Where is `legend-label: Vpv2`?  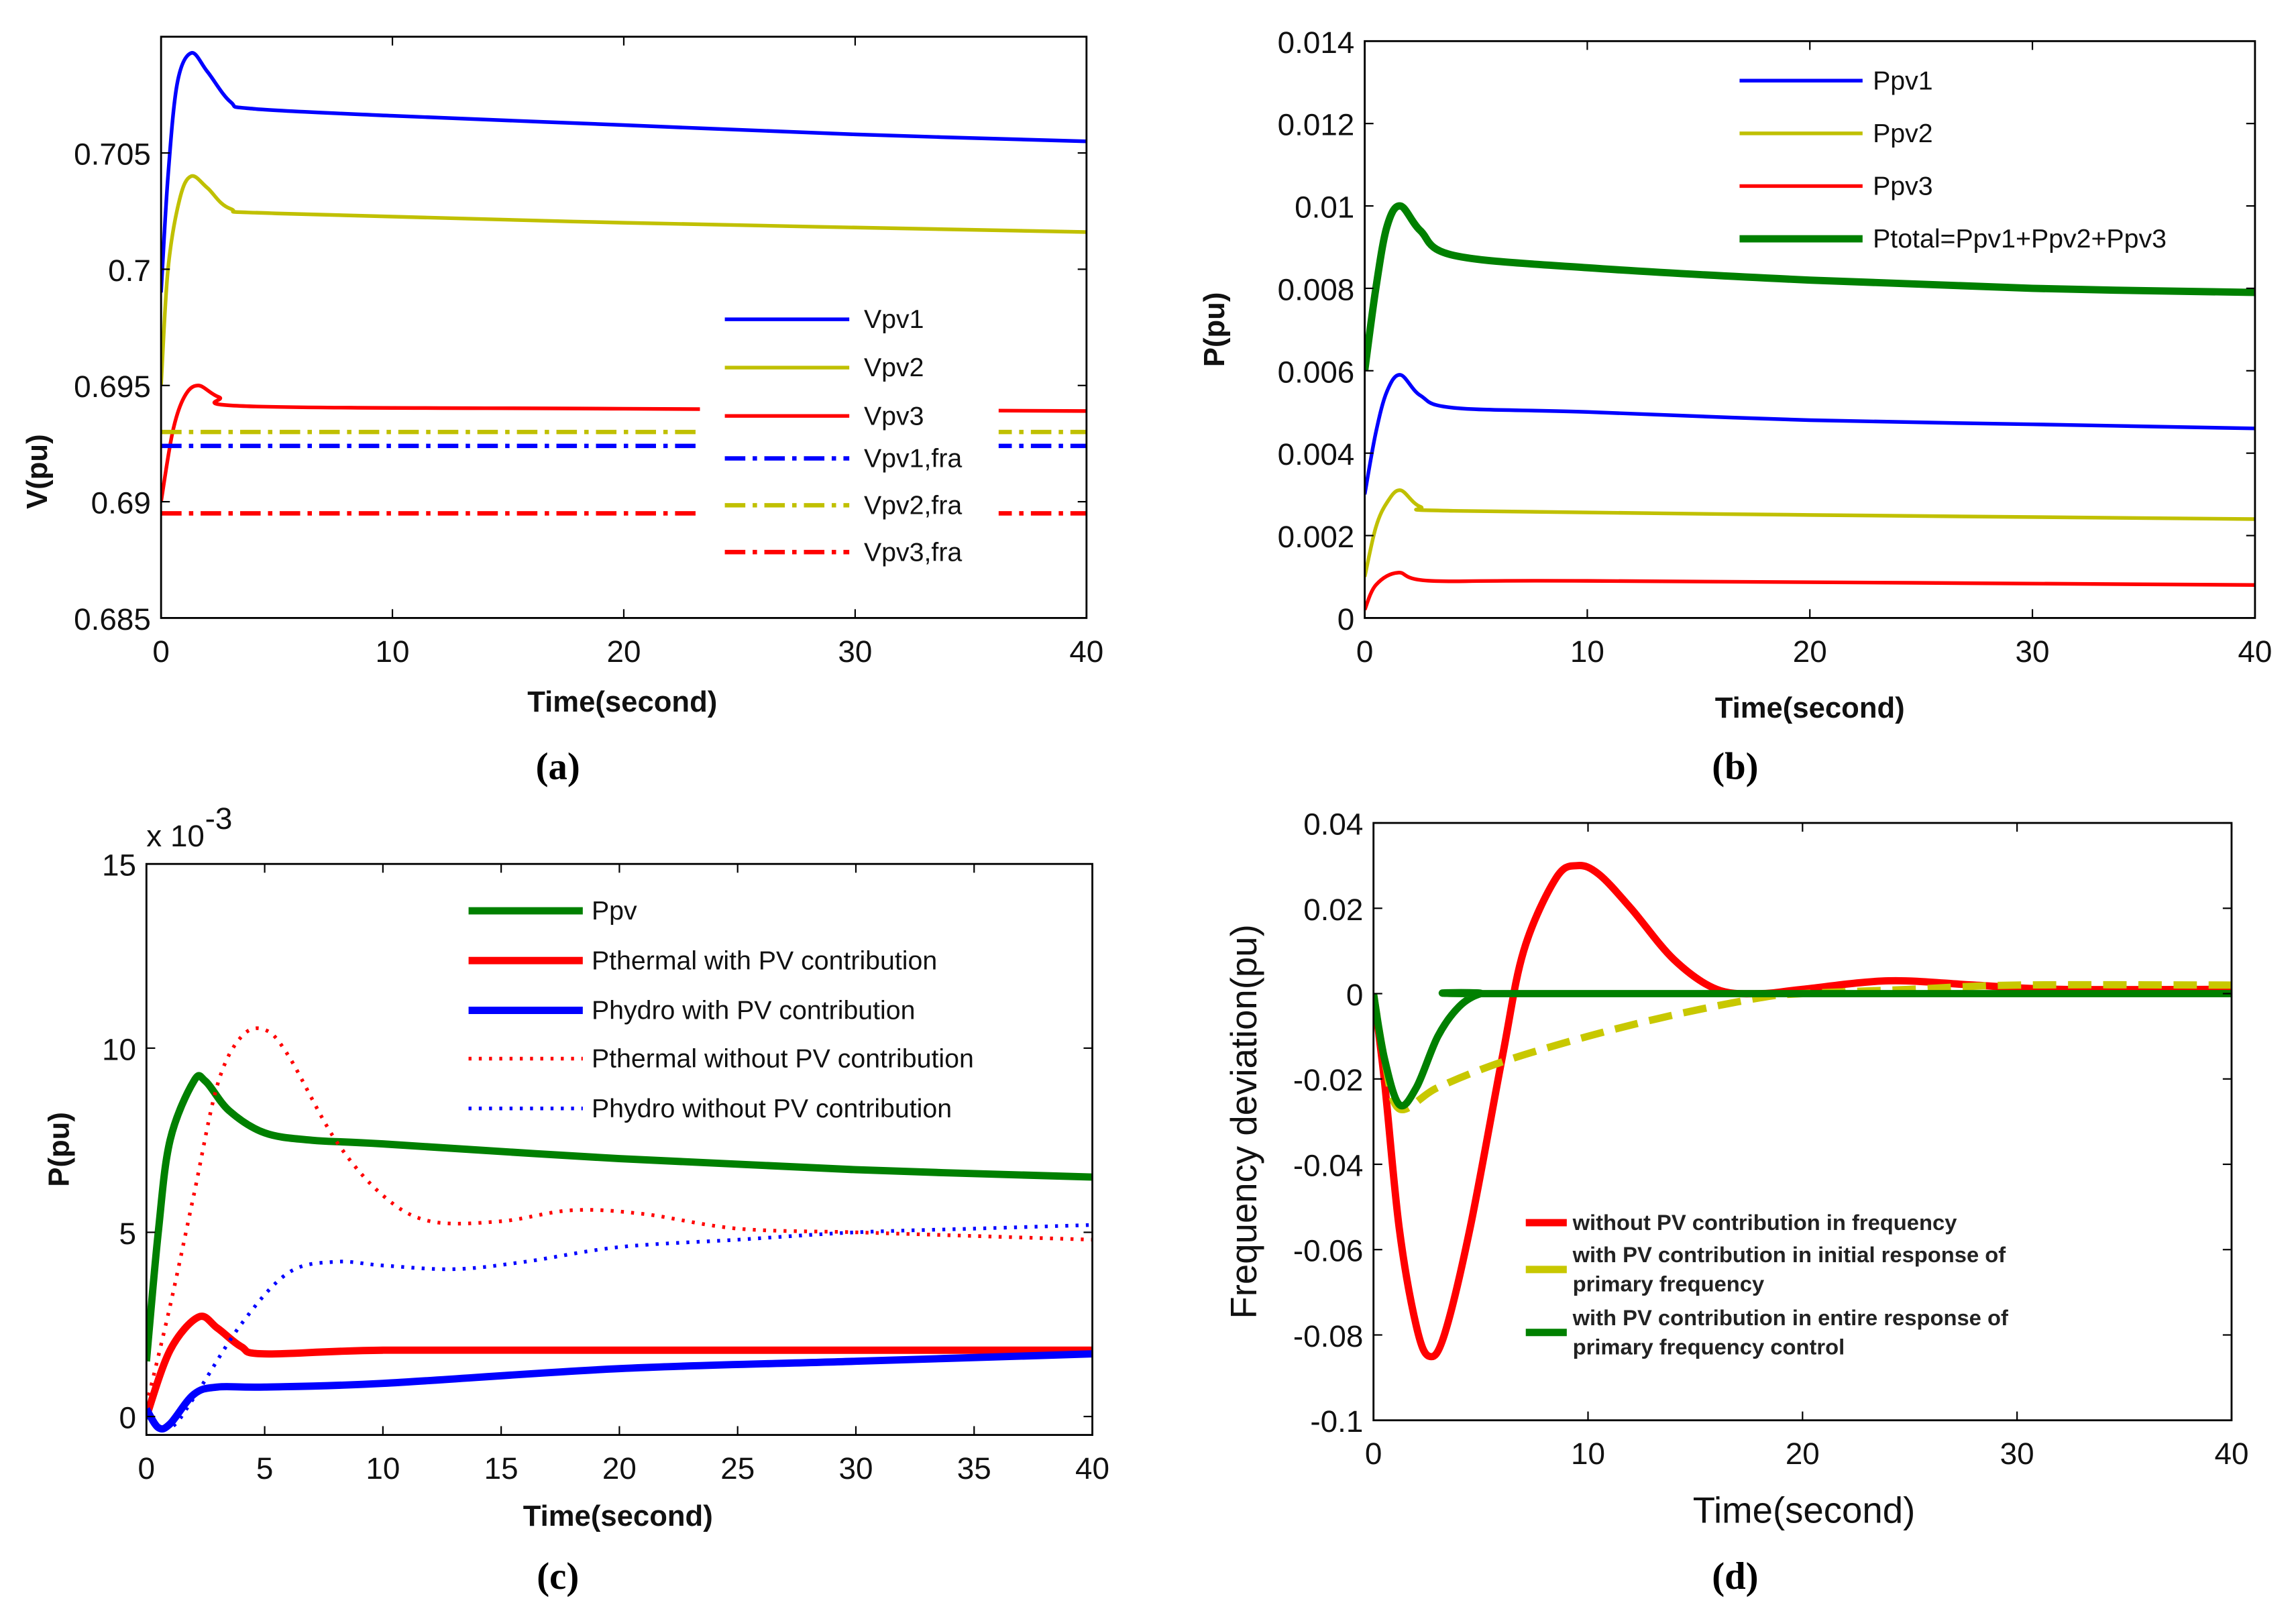 legend-label: Vpv2 is located at coordinates (894, 368).